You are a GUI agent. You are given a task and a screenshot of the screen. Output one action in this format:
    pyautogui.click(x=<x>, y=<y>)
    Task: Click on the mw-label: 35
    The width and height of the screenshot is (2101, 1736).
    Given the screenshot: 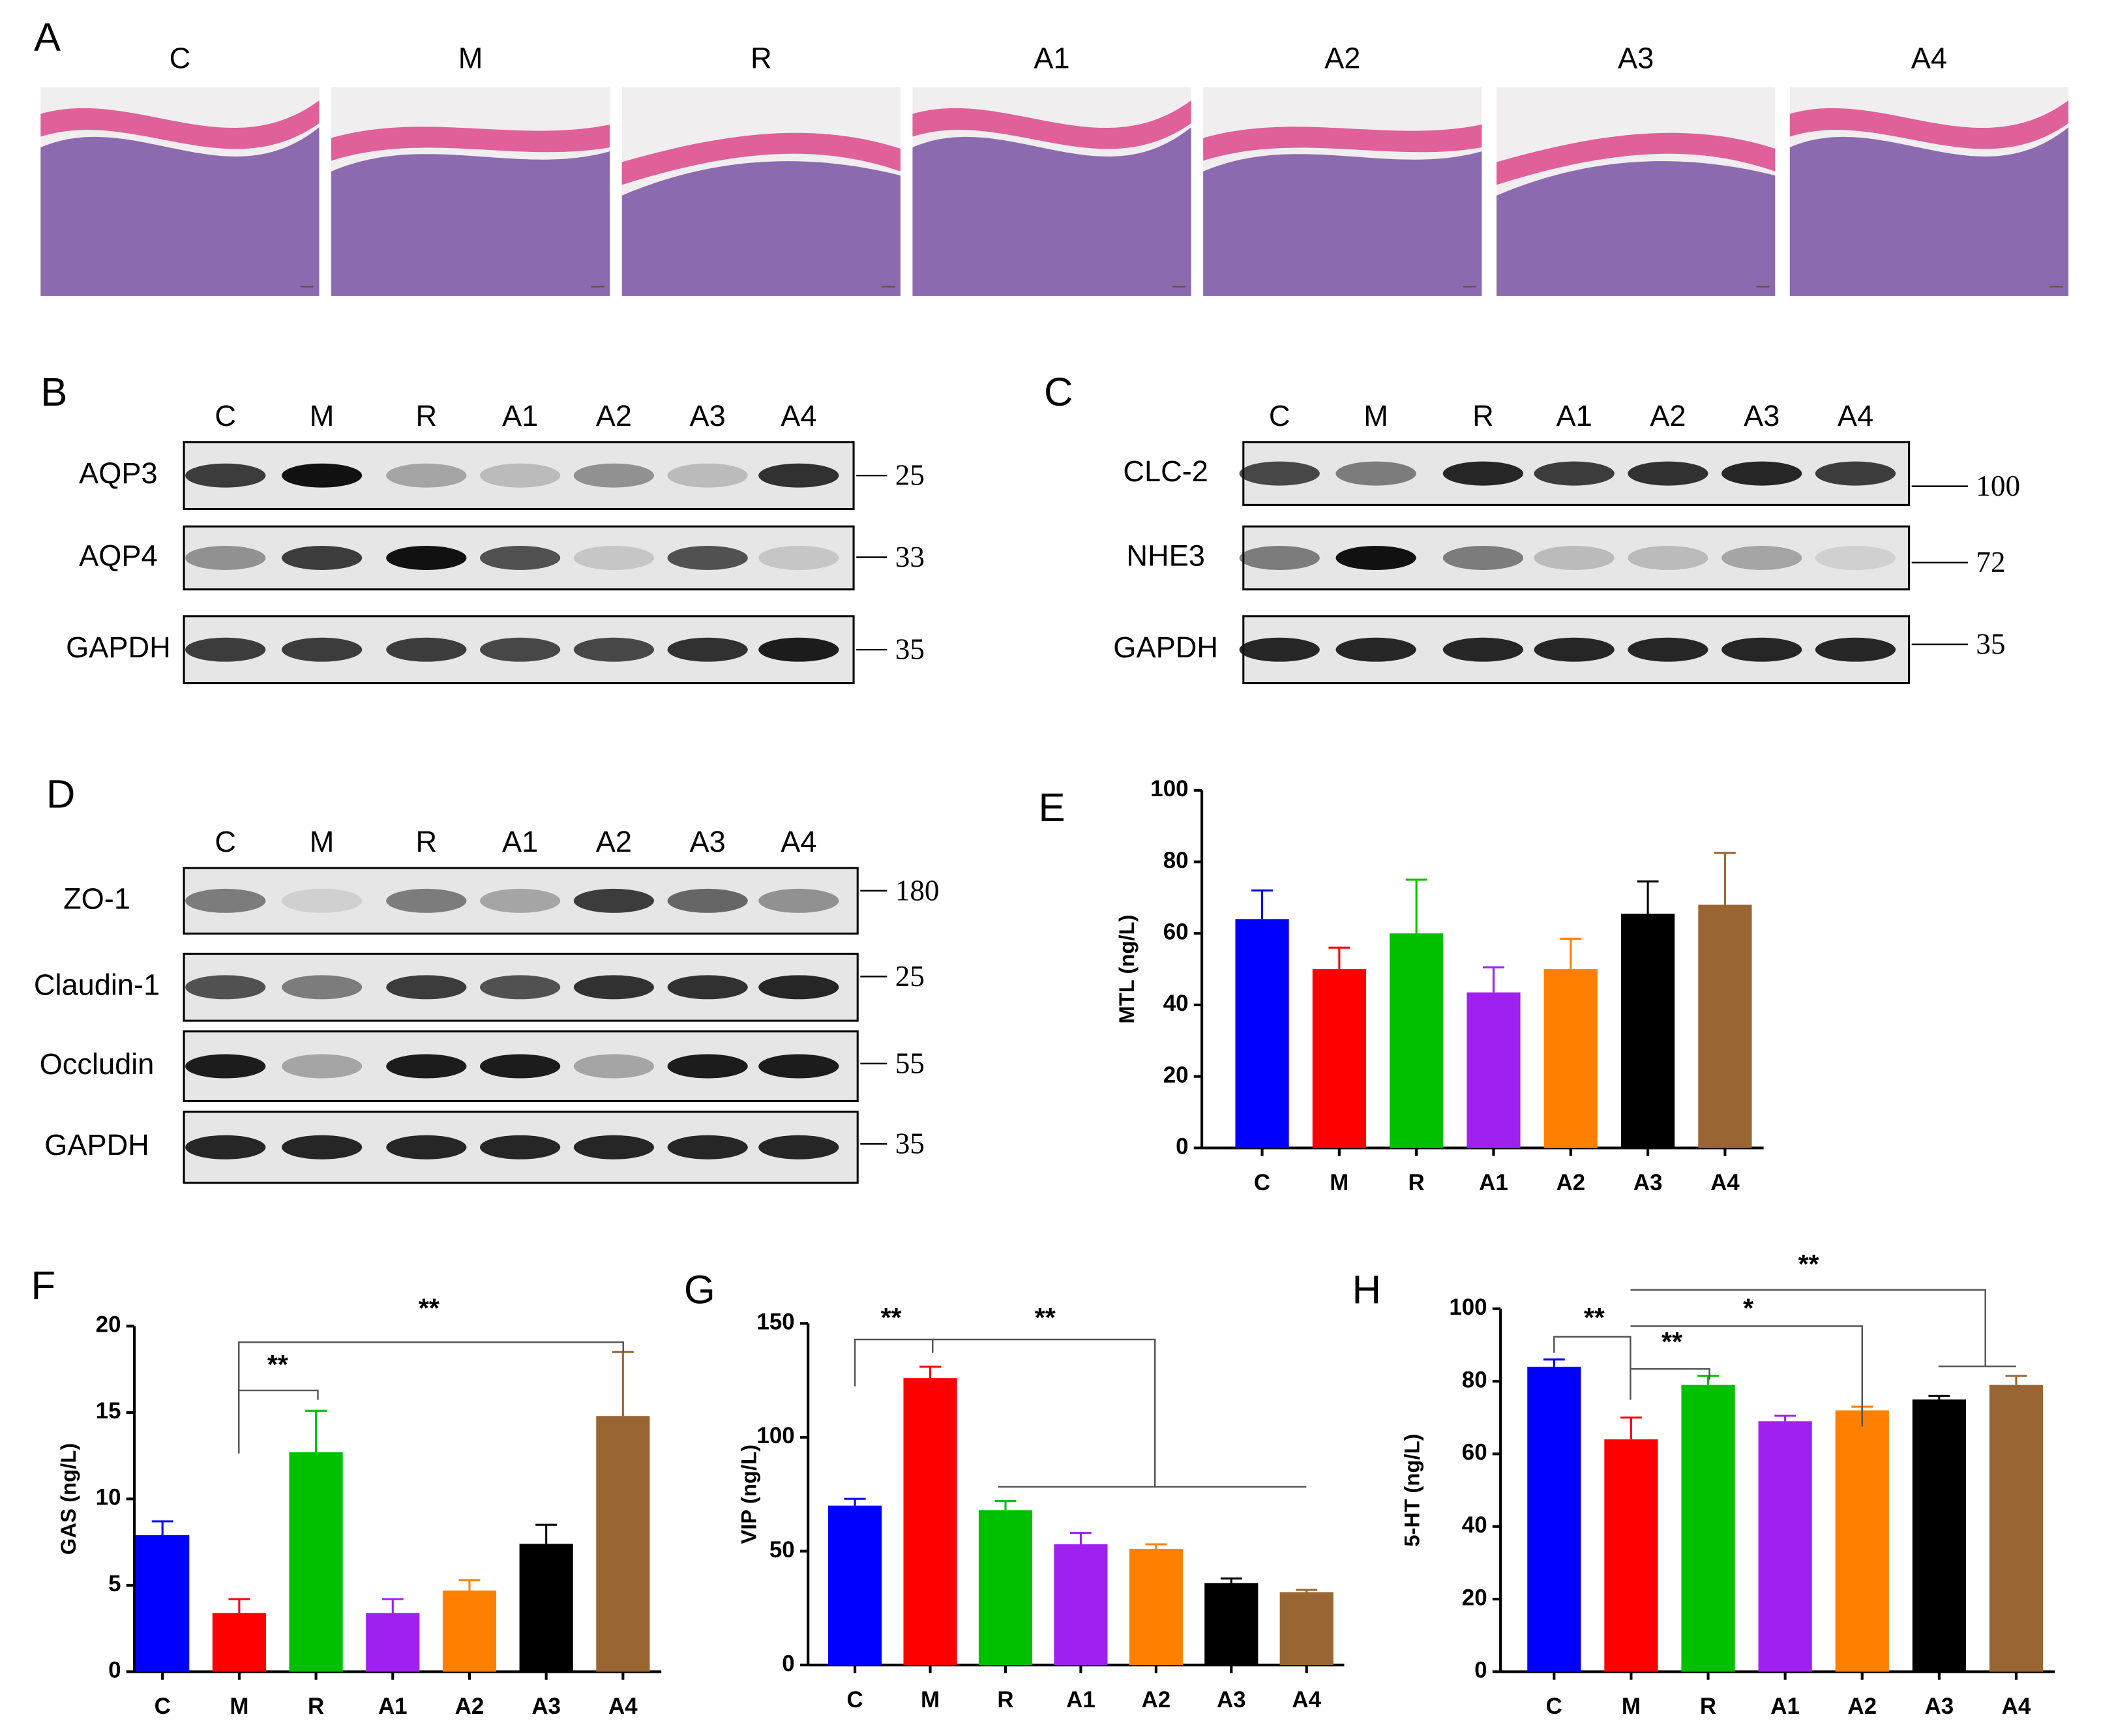 What is the action you would take?
    pyautogui.click(x=1991, y=643)
    